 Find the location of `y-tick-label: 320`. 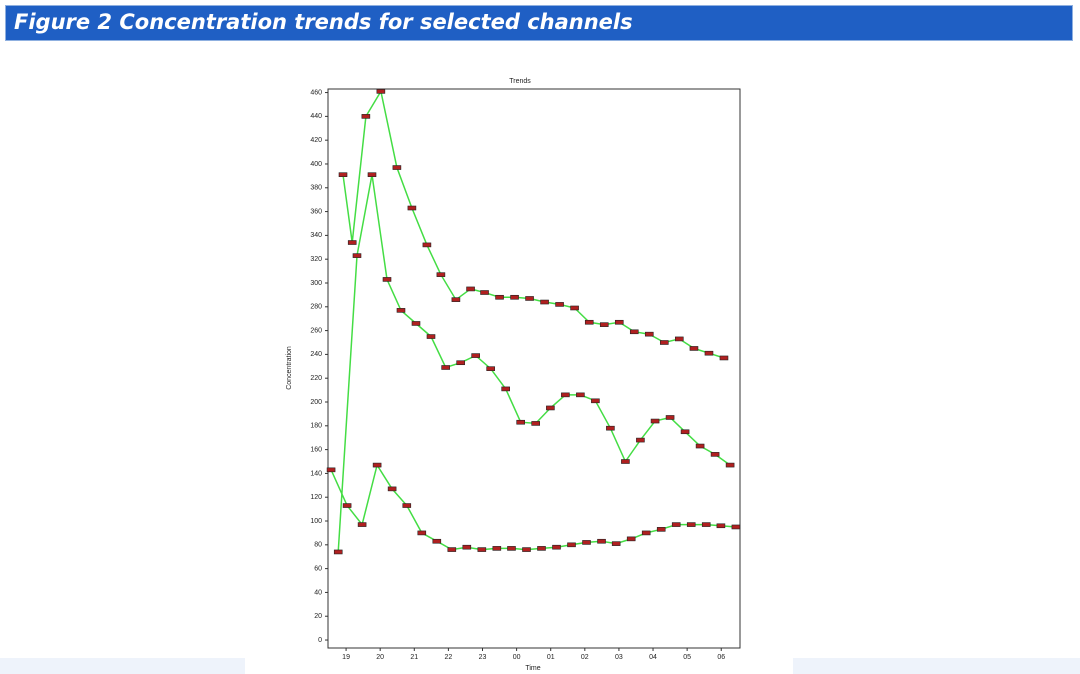

y-tick-label: 320 is located at coordinates (316, 259).